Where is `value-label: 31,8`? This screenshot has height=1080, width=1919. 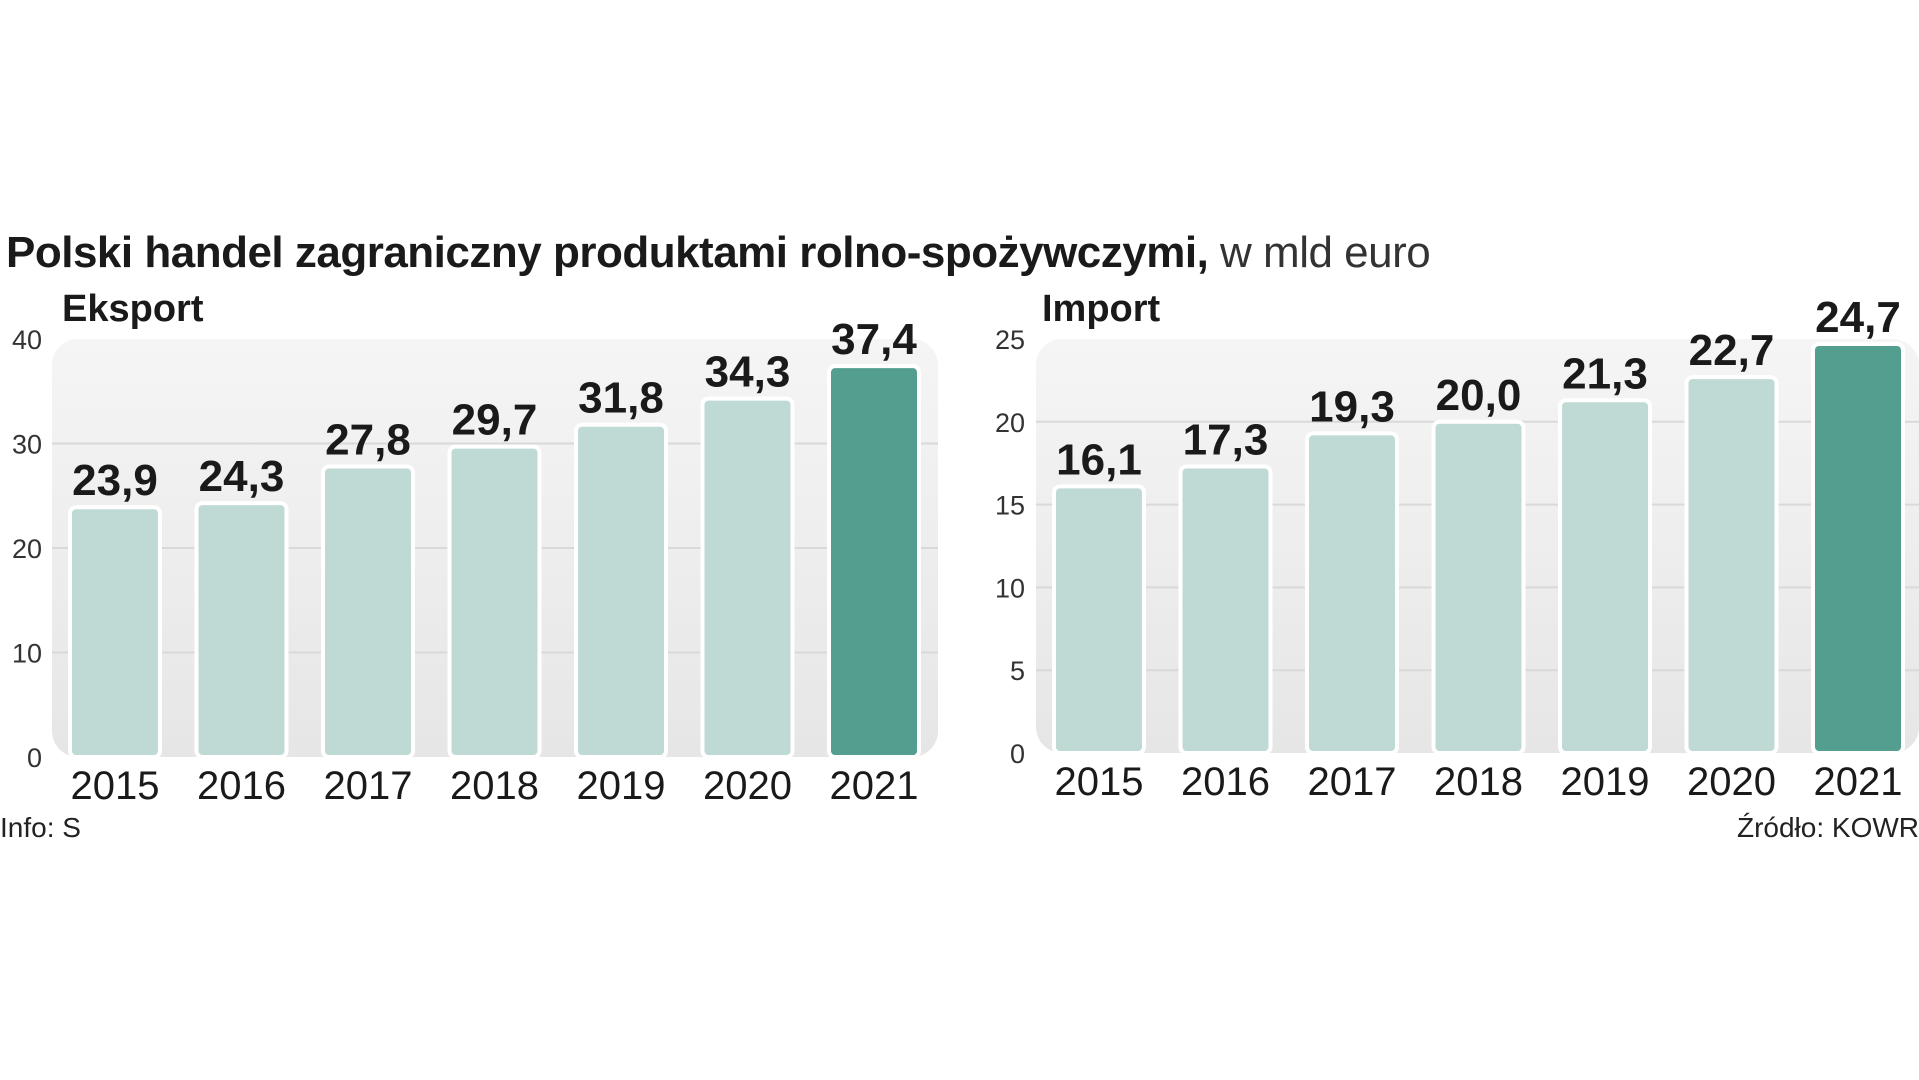
value-label: 31,8 is located at coordinates (621, 398).